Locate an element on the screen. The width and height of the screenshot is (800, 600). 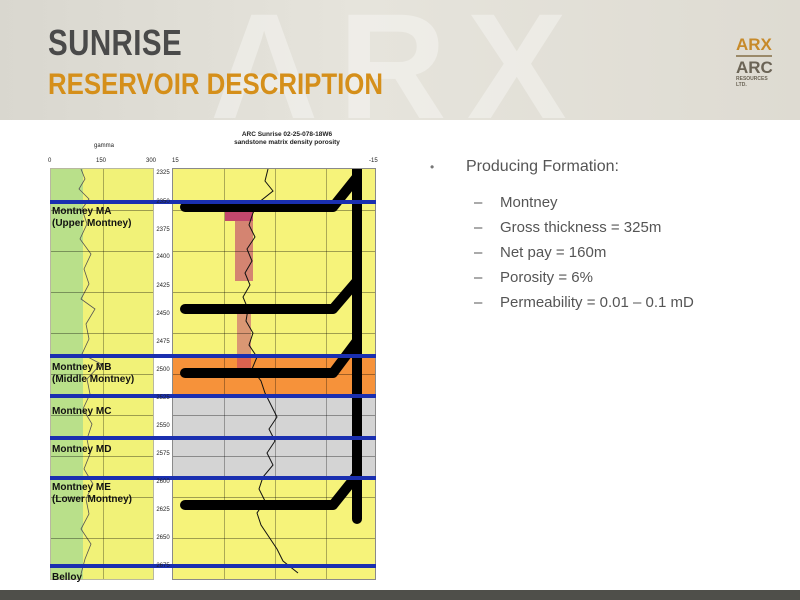
depth-label: 2400 is located at coordinates (163, 257).